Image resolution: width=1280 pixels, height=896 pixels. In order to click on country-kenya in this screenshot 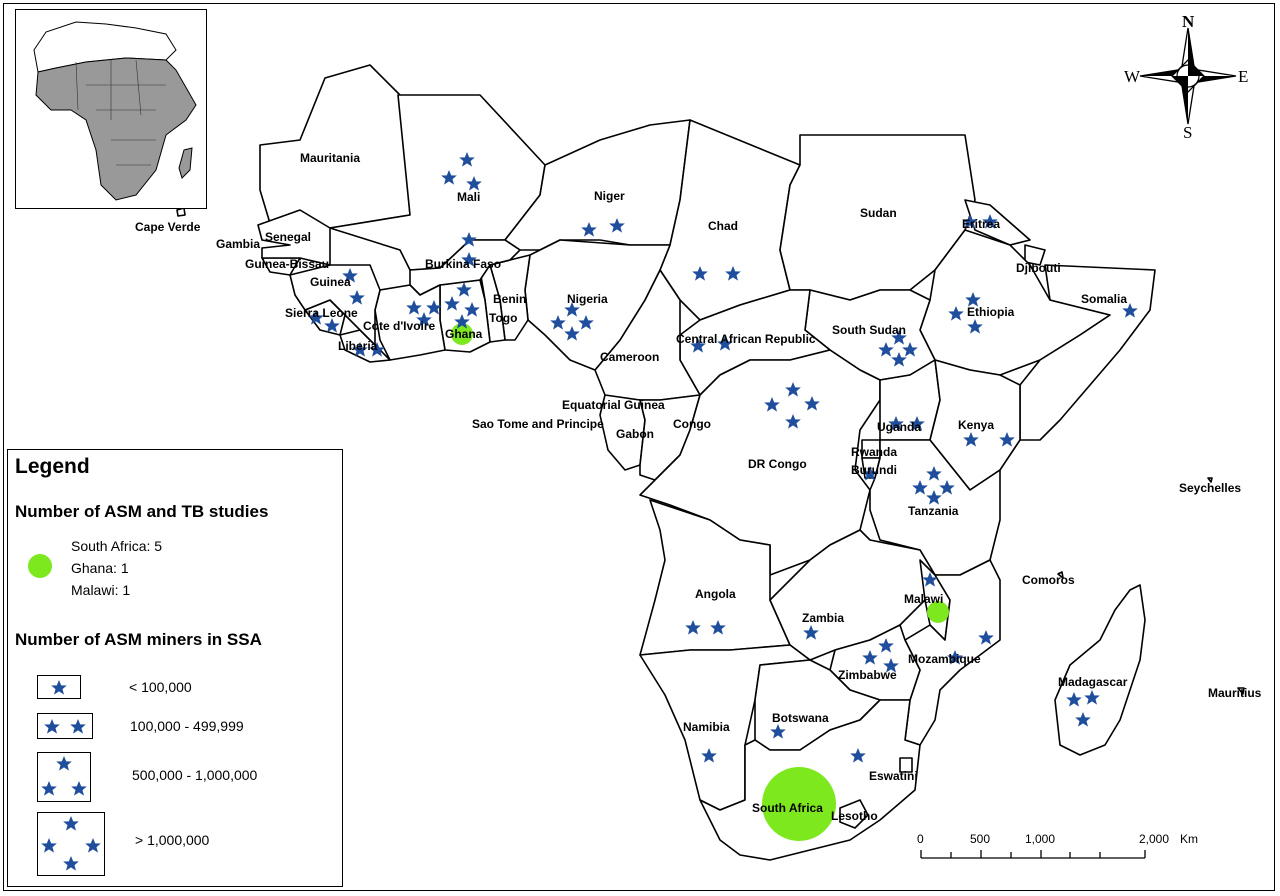, I will do `click(975, 425)`.